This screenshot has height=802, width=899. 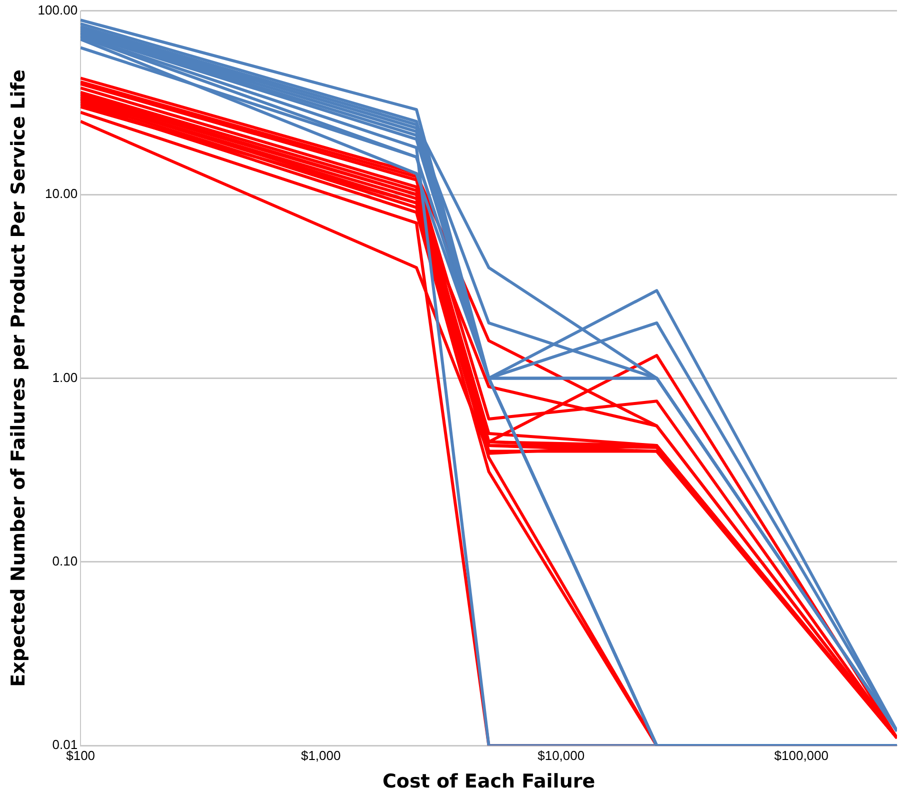 I want to click on y-tick-label: 1.00, so click(x=65, y=377).